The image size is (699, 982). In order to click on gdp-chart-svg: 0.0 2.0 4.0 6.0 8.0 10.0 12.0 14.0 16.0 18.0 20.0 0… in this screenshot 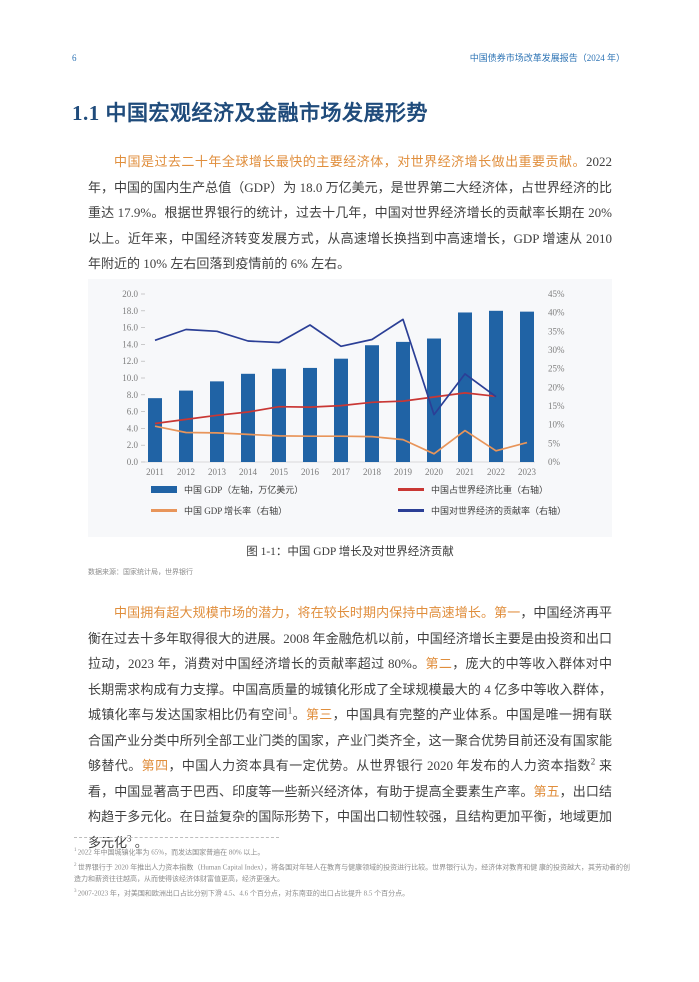, I will do `click(343, 383)`.